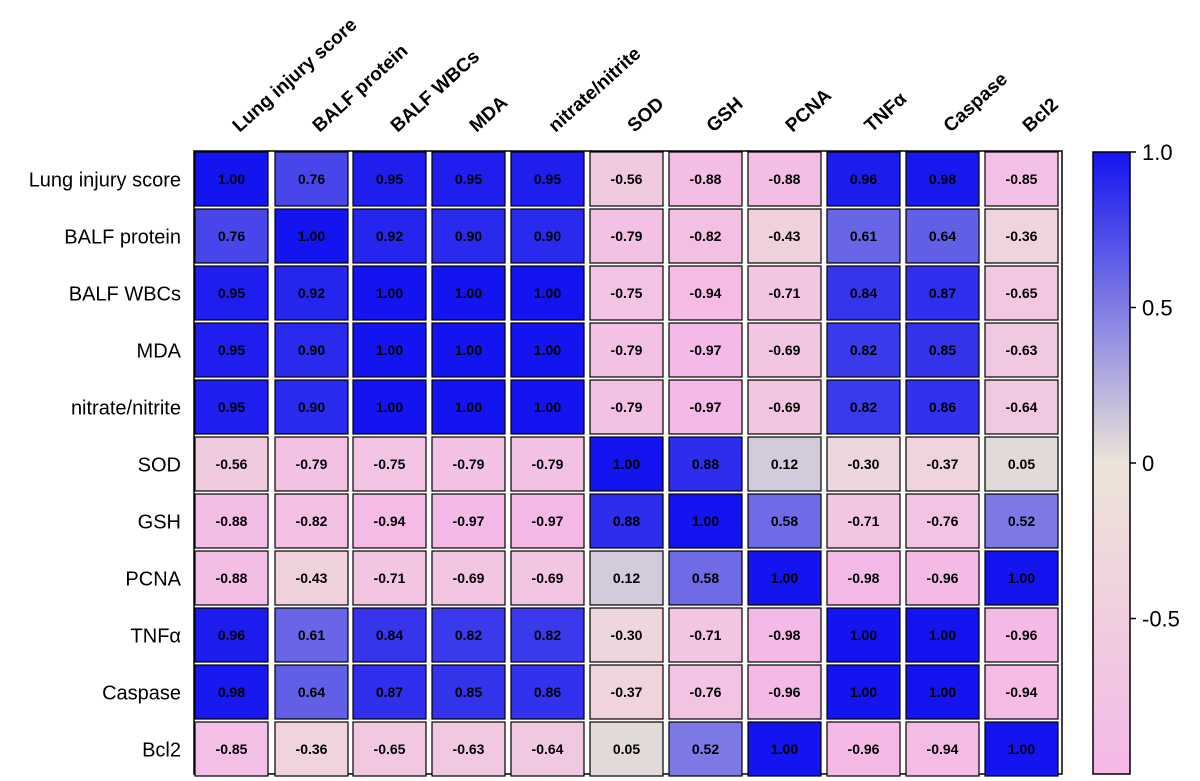  I want to click on row-label: Caspase, so click(141, 694).